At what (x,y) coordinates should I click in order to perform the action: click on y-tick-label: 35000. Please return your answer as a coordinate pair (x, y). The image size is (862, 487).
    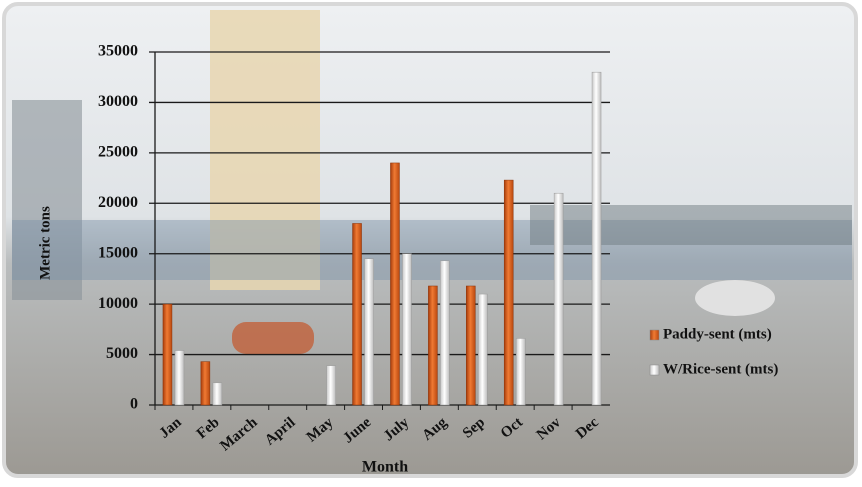
    Looking at the image, I should click on (118, 51).